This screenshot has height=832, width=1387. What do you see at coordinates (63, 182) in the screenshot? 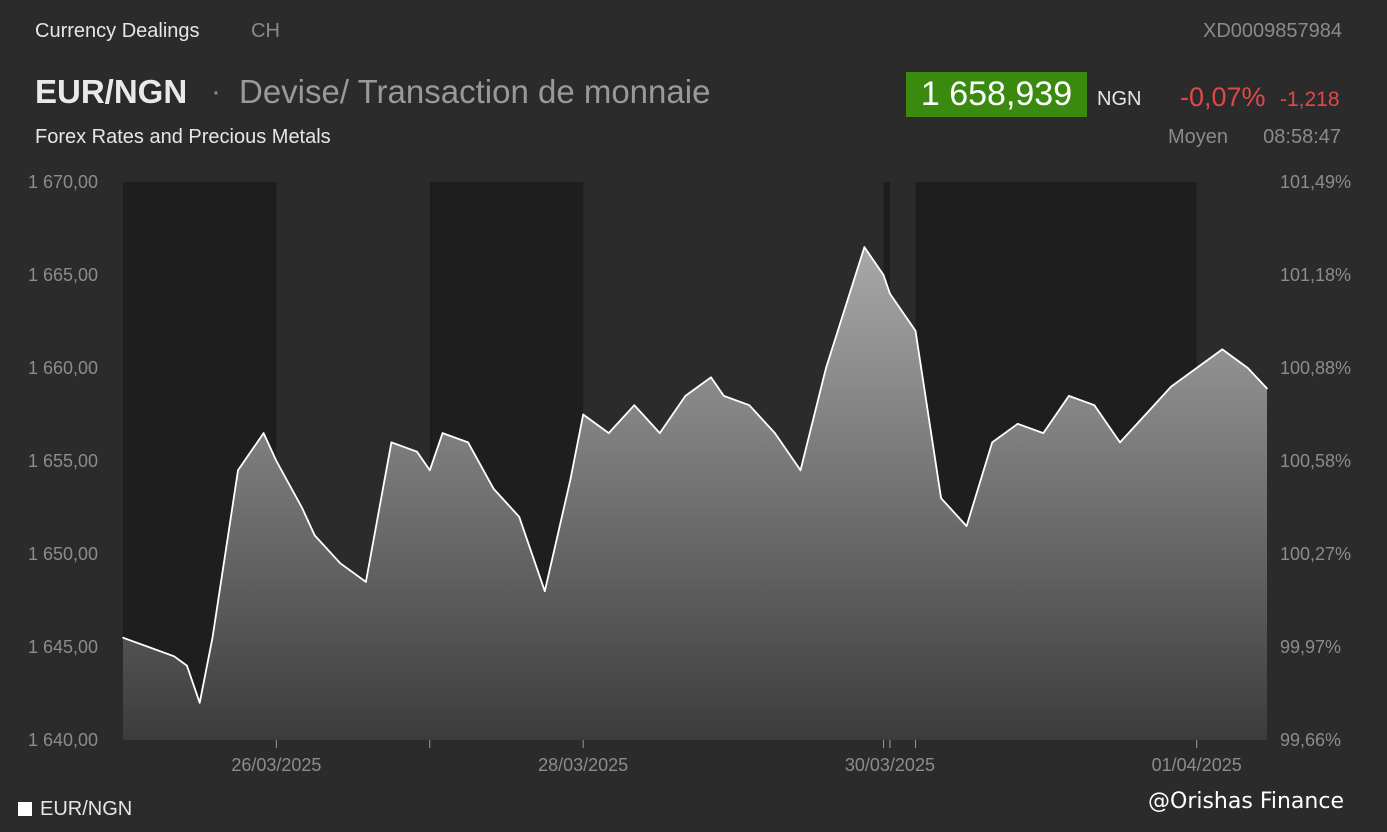
I see `y-tick-label: 1 670,00` at bounding box center [63, 182].